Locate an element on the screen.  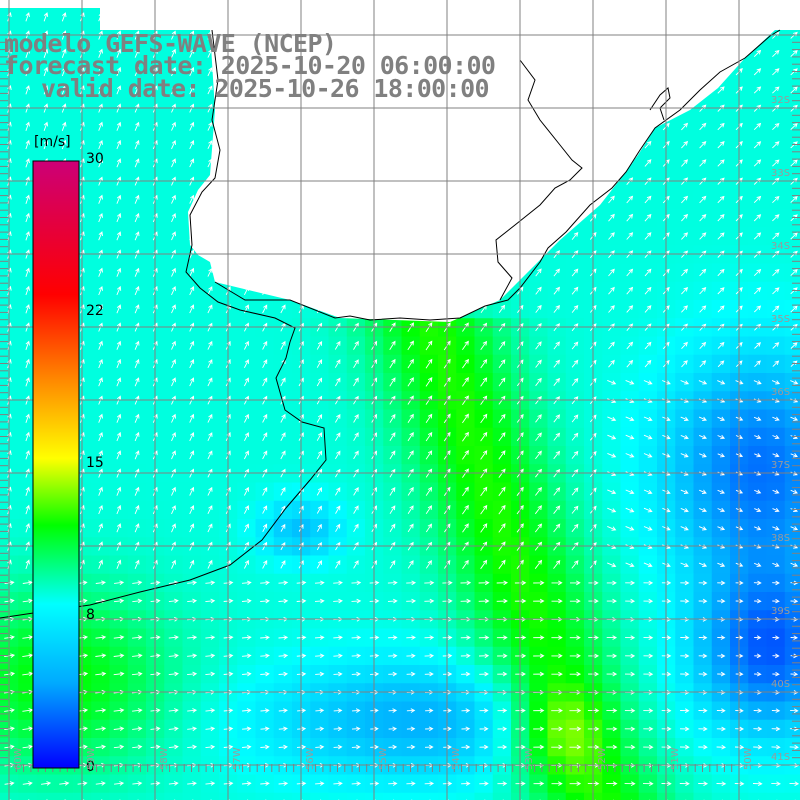
lon-label: 50W is located at coordinates (748, 758).